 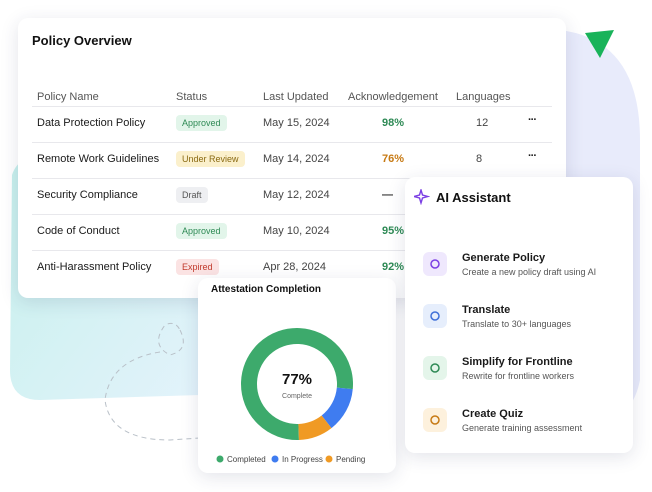 I want to click on donut-chart: 77% Complete Completed In Progress Pending, so click(x=290, y=396).